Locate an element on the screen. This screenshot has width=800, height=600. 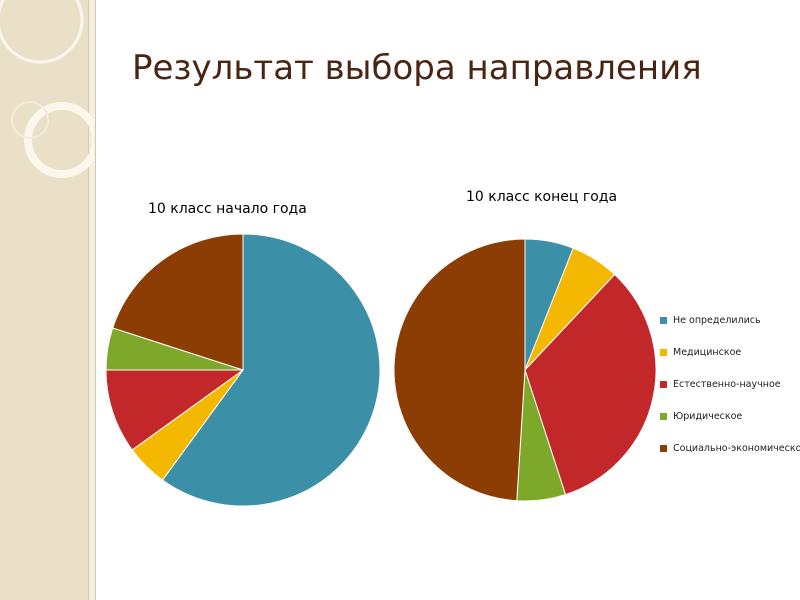
legend-label: Не определились is located at coordinates (717, 320).